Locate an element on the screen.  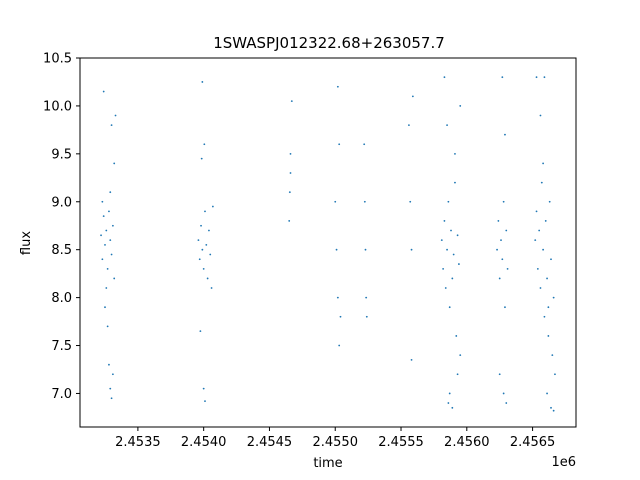
x-tick-label: 2.4545 is located at coordinates (270, 442).